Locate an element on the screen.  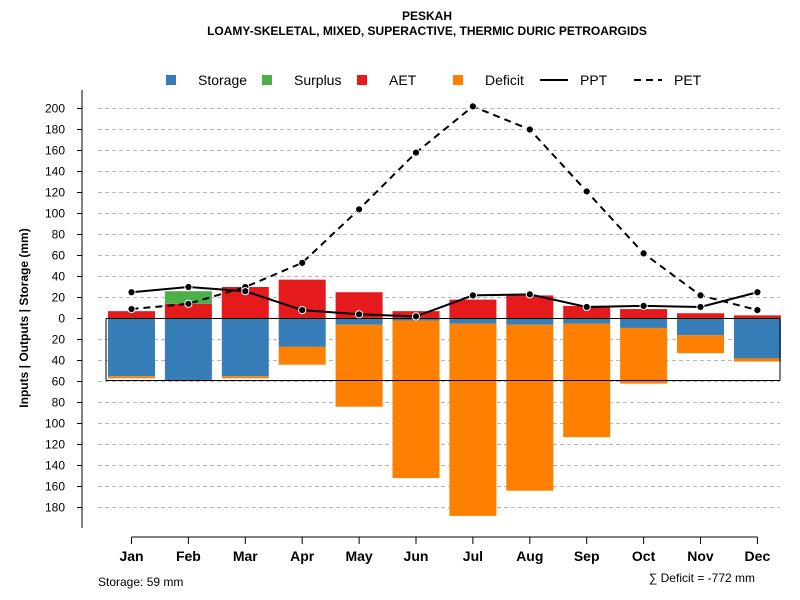
x-tick-label: Jul is located at coordinates (473, 556).